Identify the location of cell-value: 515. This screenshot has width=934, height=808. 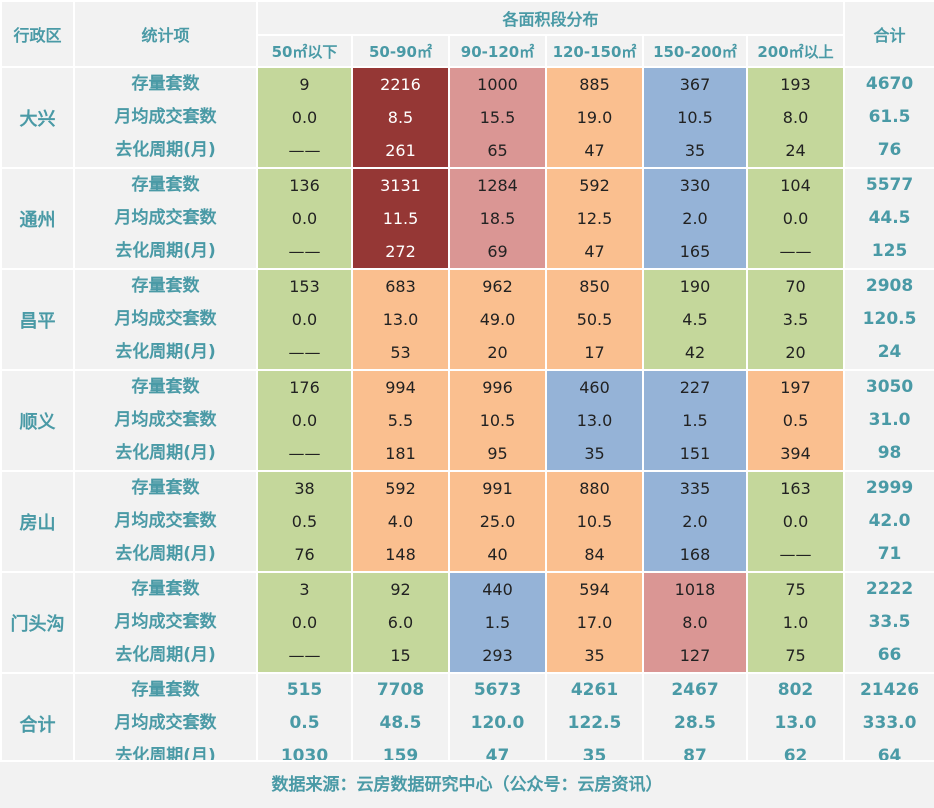
(304, 690).